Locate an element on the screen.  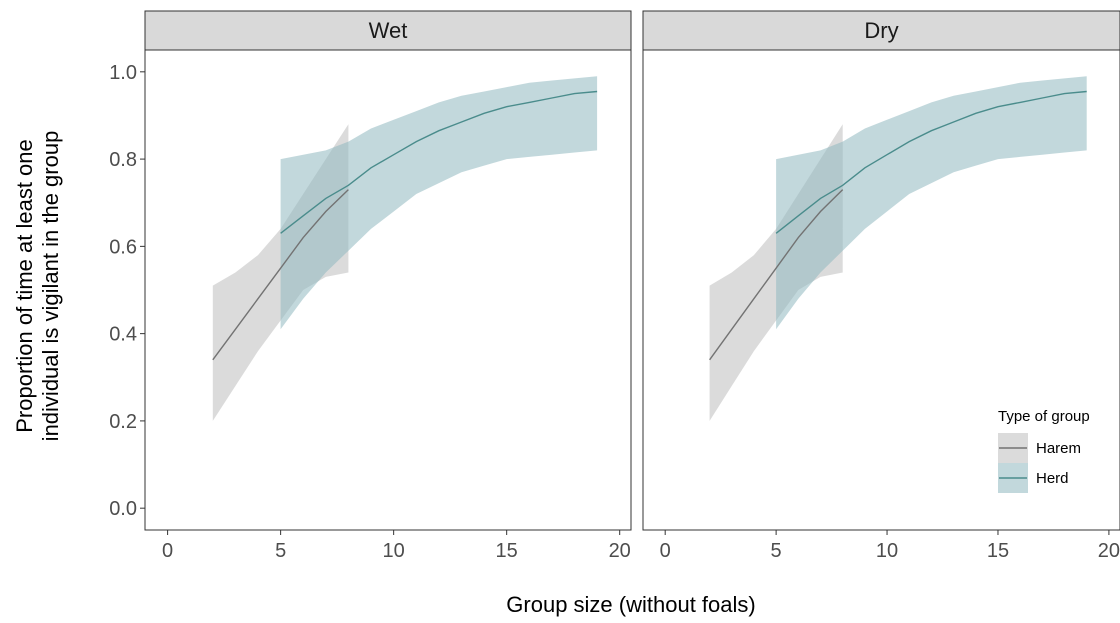
legend-title: Type of group is located at coordinates (1044, 416).